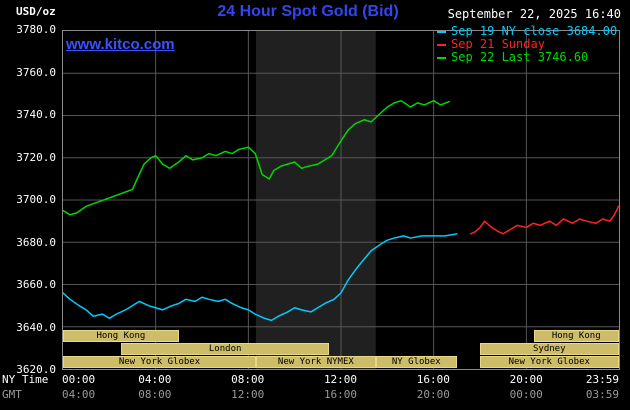  Describe the element at coordinates (36, 242) in the screenshot. I see `y-axis-tick-label: 3680.0` at that location.